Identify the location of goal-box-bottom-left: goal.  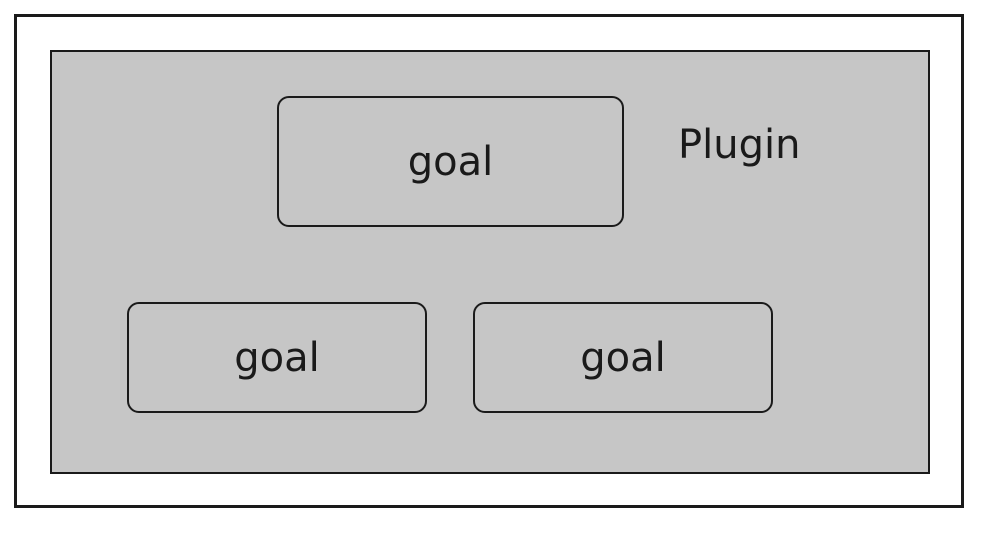
(277, 357).